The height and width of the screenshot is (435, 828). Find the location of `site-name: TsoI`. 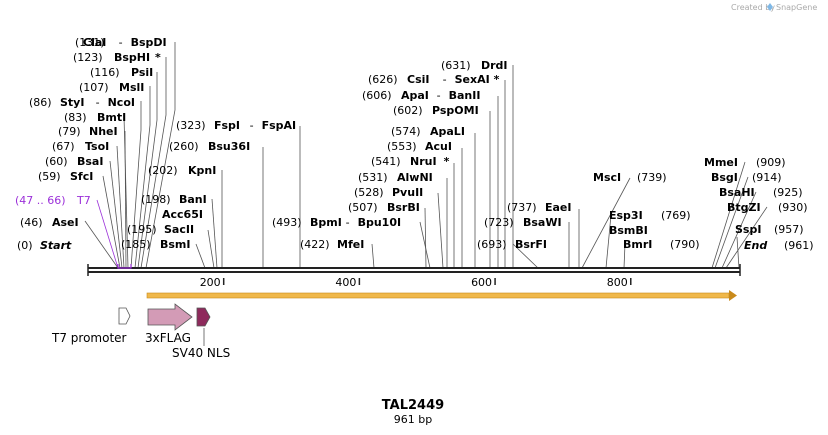

site-name: TsoI is located at coordinates (97, 146).